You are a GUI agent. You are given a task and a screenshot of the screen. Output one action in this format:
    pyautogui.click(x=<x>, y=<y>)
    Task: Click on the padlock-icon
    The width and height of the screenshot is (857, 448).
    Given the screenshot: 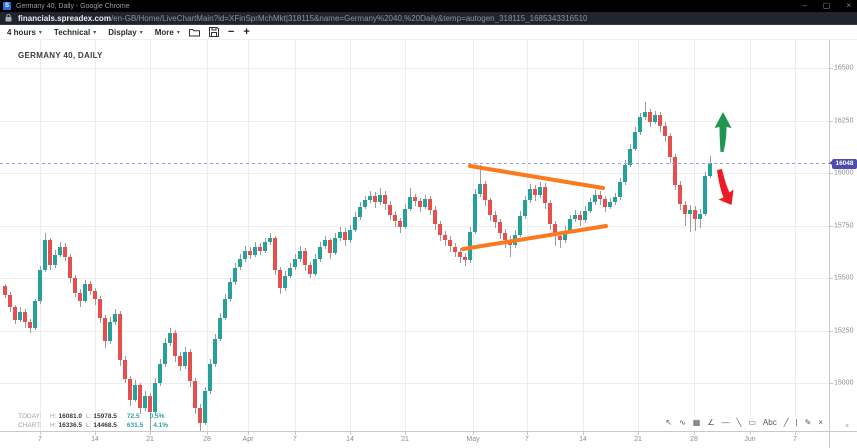 What is the action you would take?
    pyautogui.click(x=8, y=18)
    